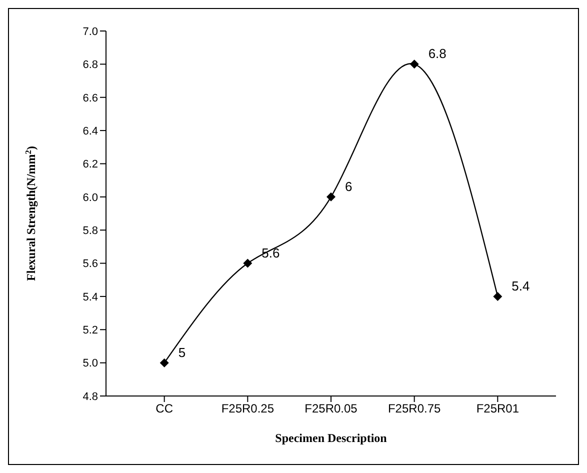 This screenshot has width=587, height=473. I want to click on y-tick-label: 6.0, so click(90, 198).